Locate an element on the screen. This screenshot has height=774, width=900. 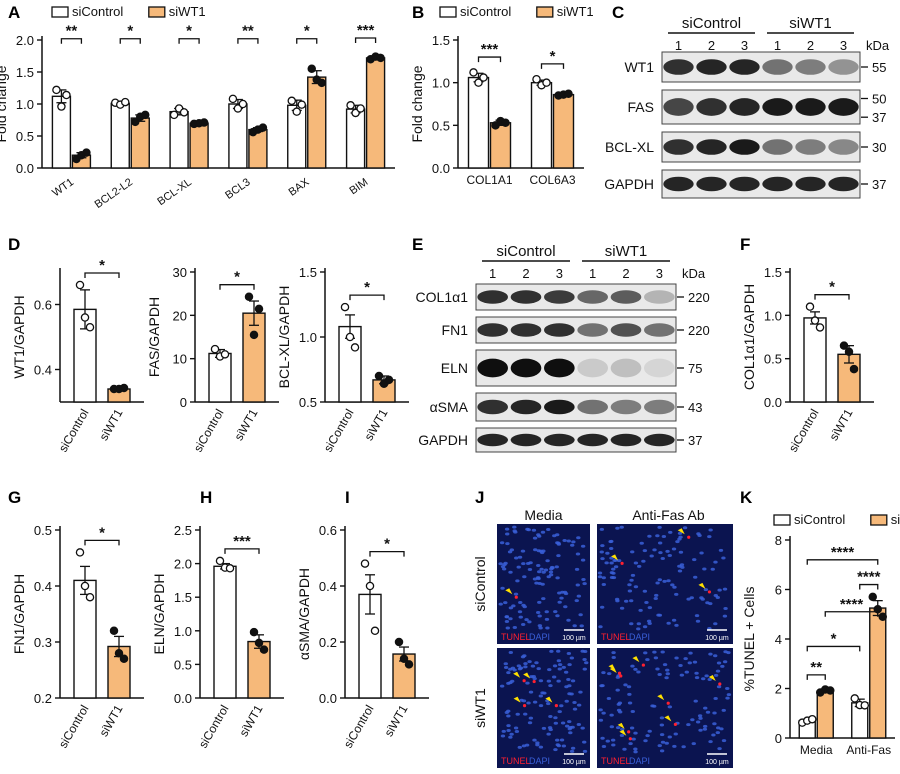
blot-row-label: BCL-XL is located at coordinates (629, 147).